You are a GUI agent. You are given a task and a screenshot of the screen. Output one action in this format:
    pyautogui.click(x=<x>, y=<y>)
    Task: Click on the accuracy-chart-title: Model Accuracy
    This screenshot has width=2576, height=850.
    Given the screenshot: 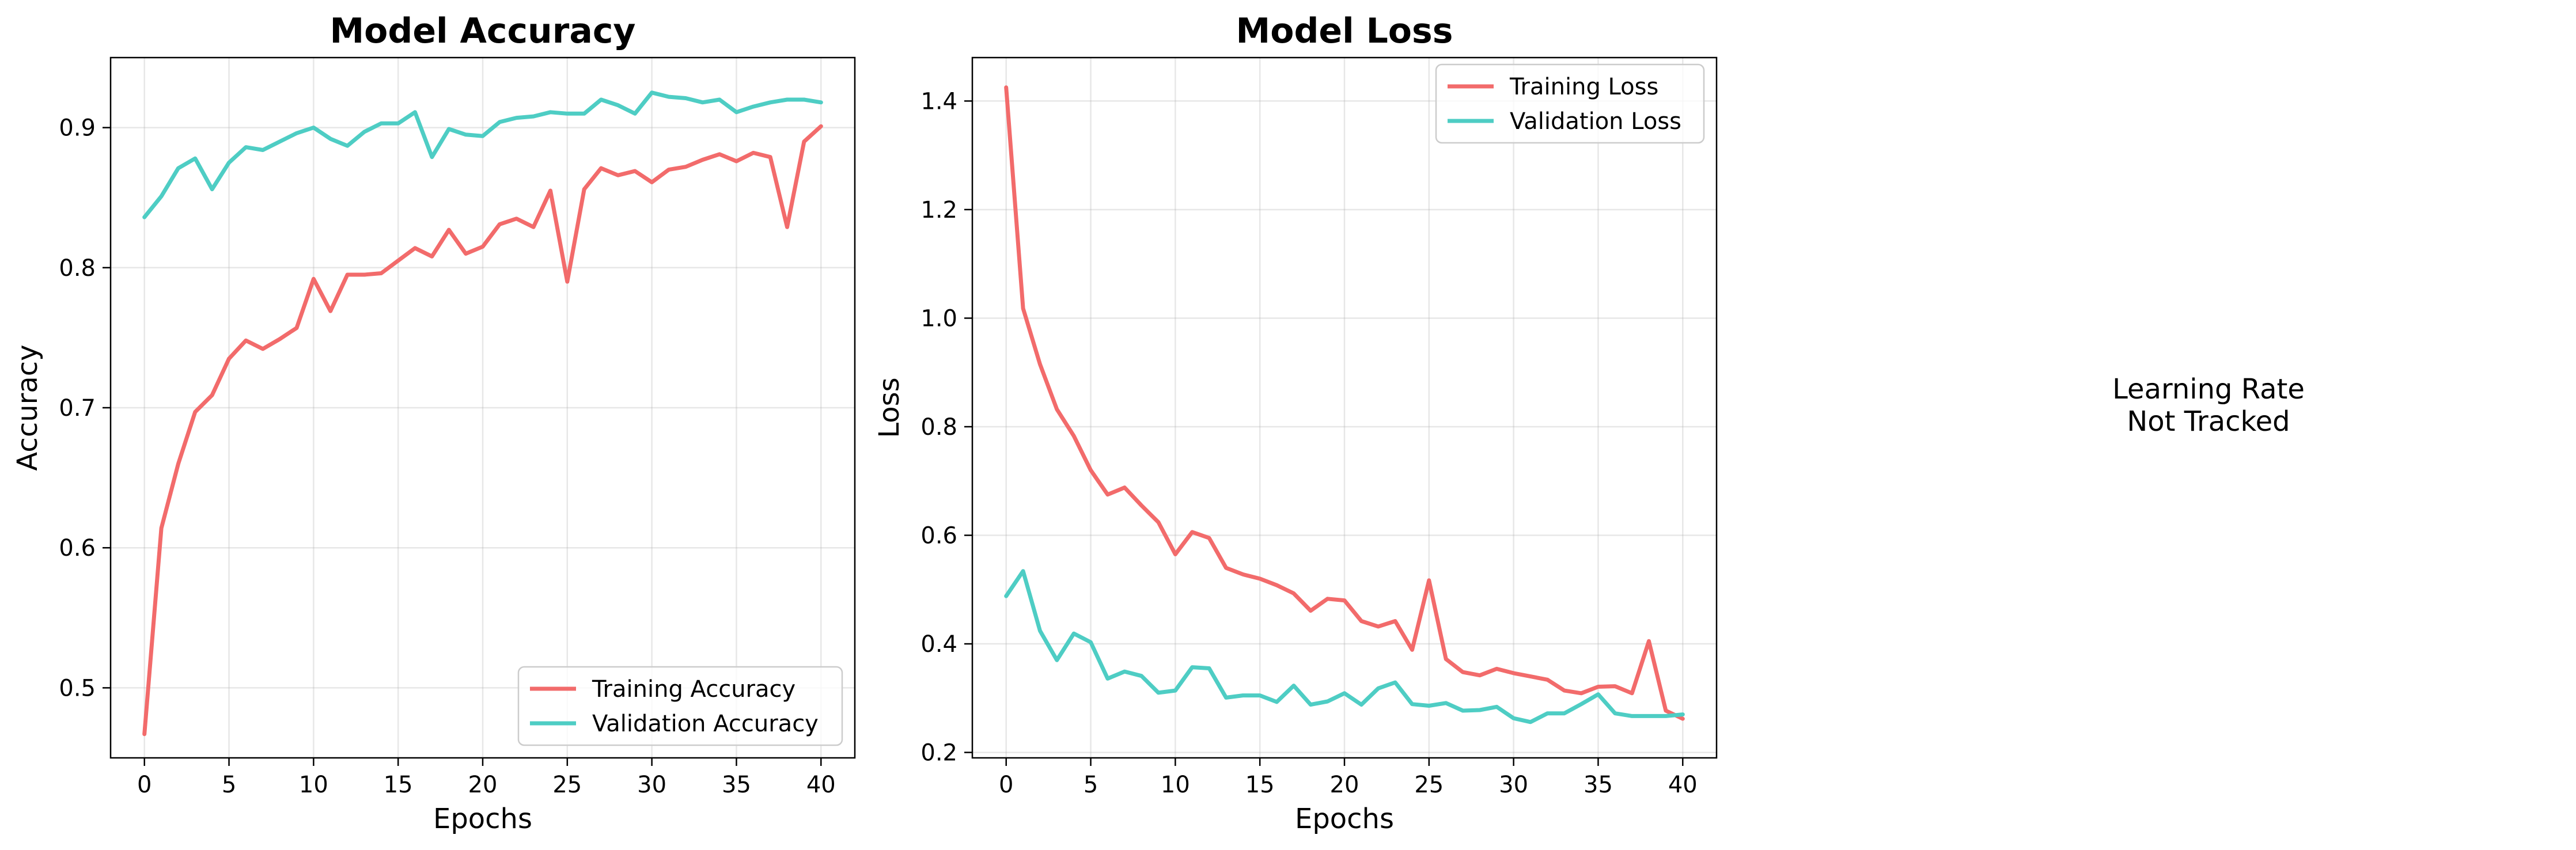 What is the action you would take?
    pyautogui.click(x=482, y=31)
    